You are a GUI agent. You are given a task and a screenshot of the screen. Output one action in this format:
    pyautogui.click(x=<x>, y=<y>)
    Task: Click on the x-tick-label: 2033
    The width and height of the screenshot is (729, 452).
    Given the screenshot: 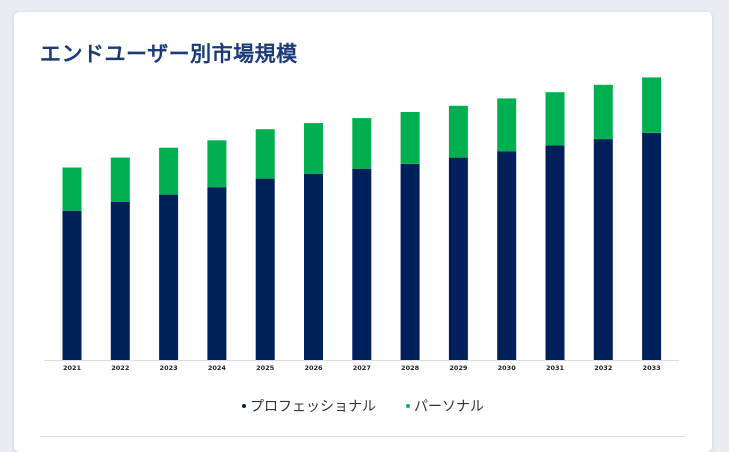 What is the action you would take?
    pyautogui.click(x=652, y=368)
    